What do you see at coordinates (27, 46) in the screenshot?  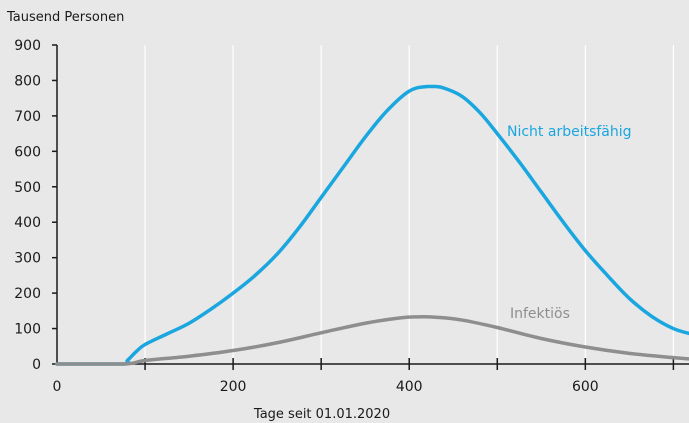 I see `y-tick-label-900: 900` at bounding box center [27, 46].